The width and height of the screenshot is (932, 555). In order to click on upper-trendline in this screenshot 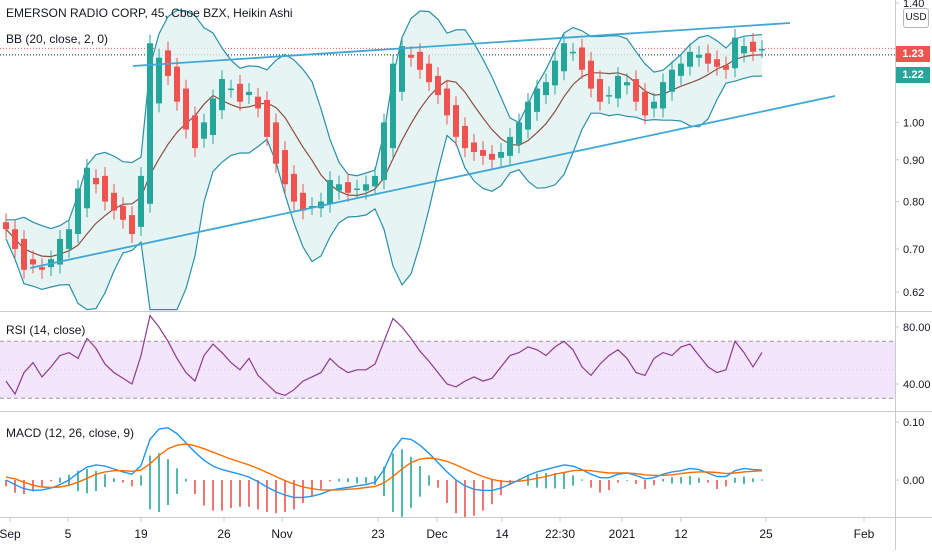, I will do `click(461, 44)`.